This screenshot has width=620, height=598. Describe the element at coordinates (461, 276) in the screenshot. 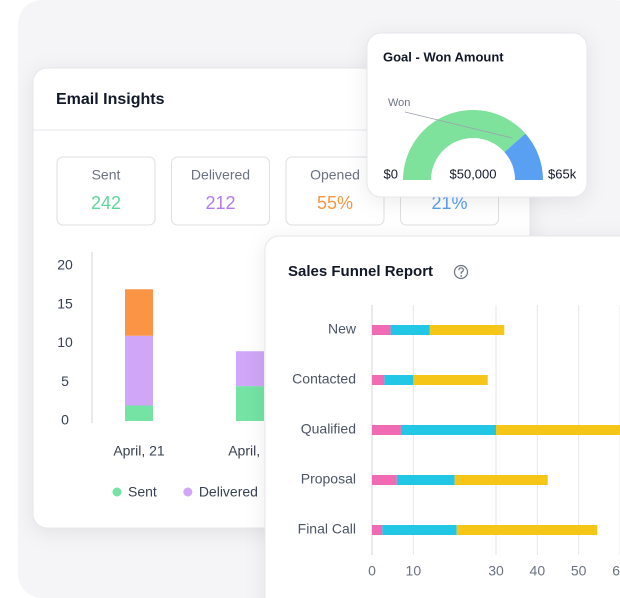

I see `help-icon-dot` at that location.